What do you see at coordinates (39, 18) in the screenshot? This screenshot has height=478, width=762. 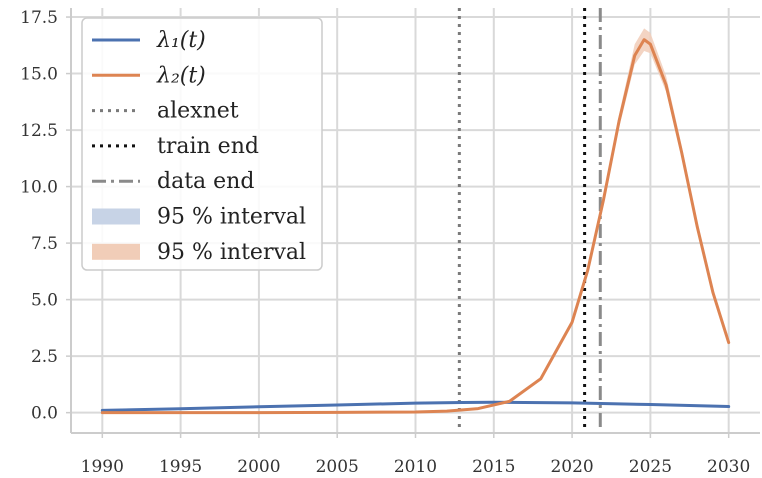 I see `y-tick-label: 17.5` at bounding box center [39, 18].